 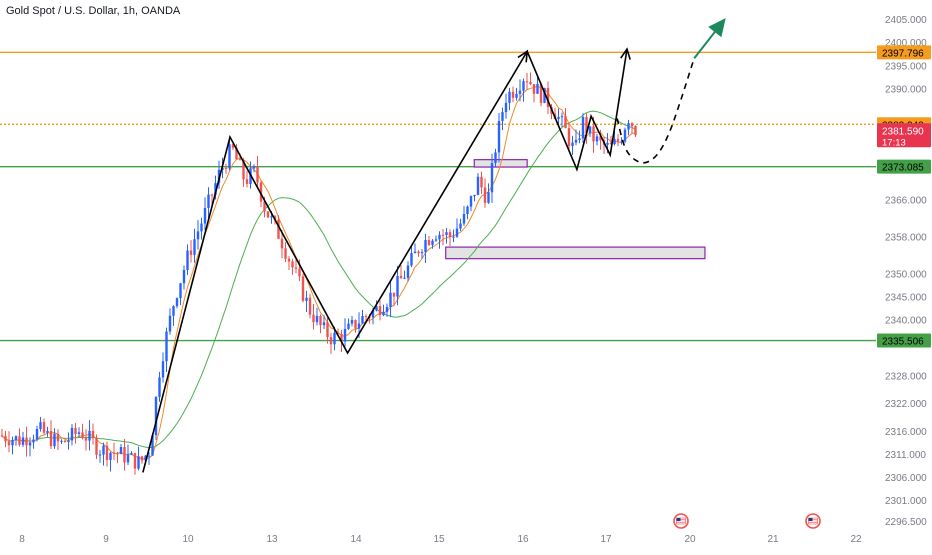 What do you see at coordinates (906, 376) in the screenshot?
I see `y-tick-label: 2328.000` at bounding box center [906, 376].